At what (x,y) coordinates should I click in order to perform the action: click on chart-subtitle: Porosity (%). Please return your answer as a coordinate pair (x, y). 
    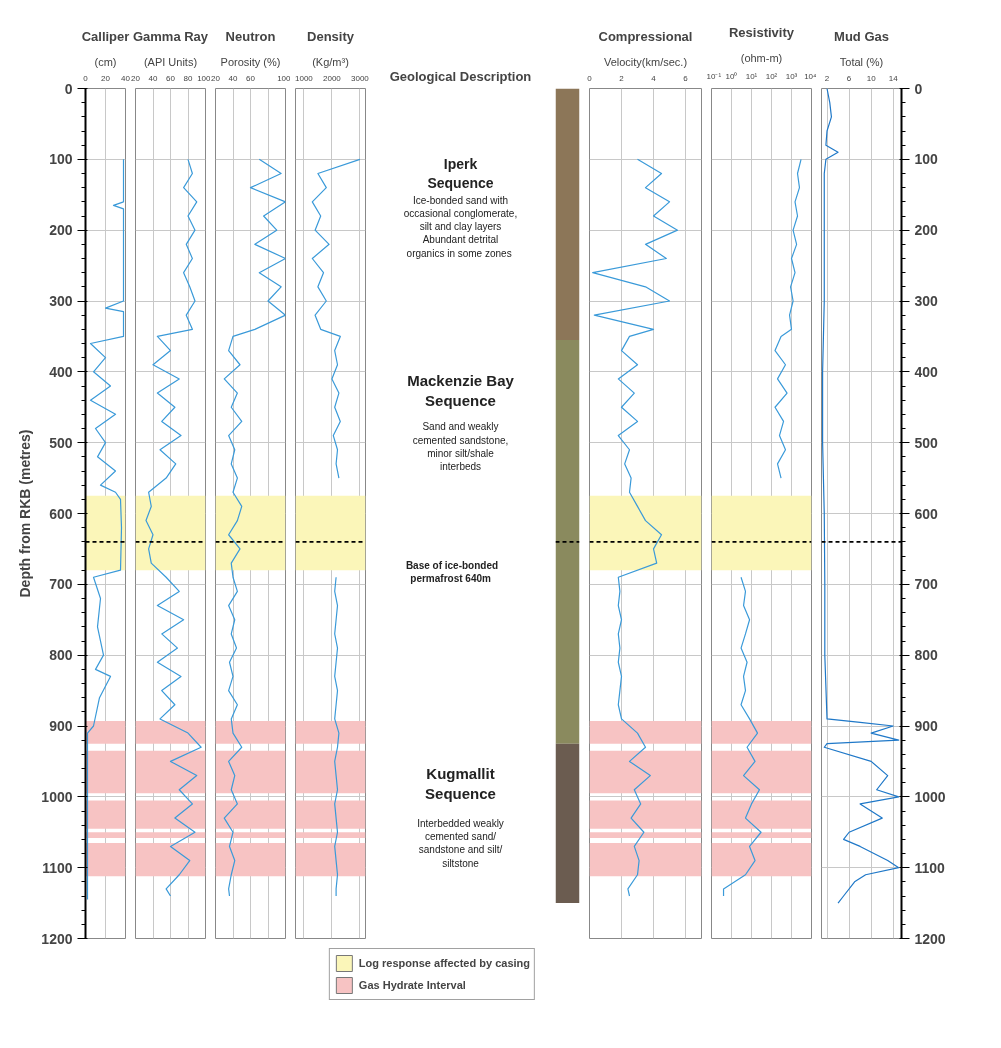
    Looking at the image, I should click on (250, 61).